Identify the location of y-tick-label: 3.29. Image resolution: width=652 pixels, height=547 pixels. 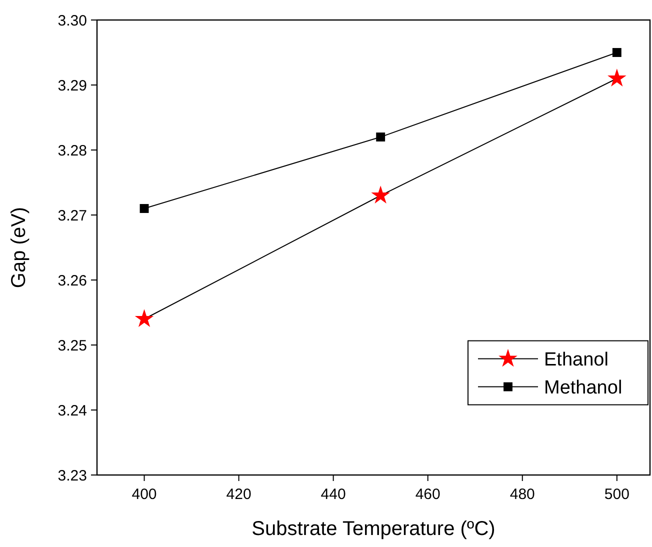
(72, 85).